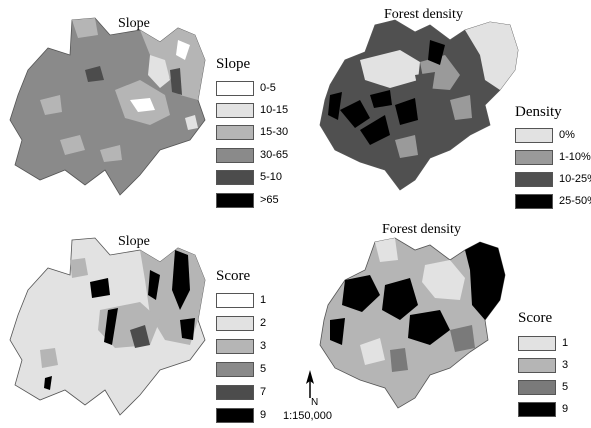 This screenshot has height=428, width=591. What do you see at coordinates (423, 14) in the screenshot?
I see `map-title-forest-density: Forest density` at bounding box center [423, 14].